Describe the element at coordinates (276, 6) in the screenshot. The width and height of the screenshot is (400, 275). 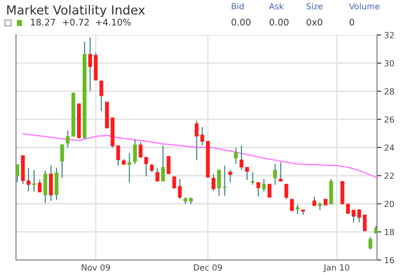
I see `text: Ask` at that location.